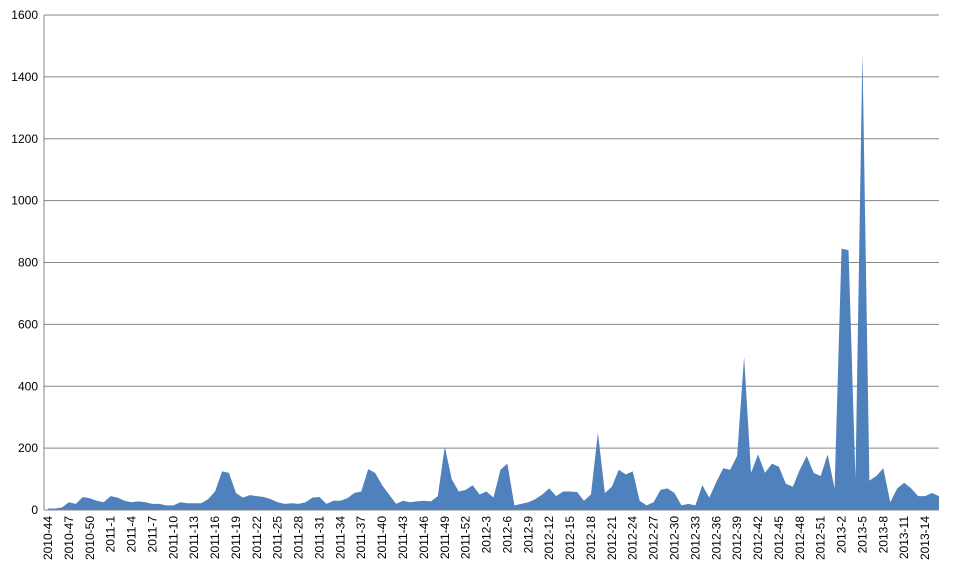 The width and height of the screenshot is (954, 573). Describe the element at coordinates (152, 534) in the screenshot. I see `x-tick-label: 2011-7` at that location.